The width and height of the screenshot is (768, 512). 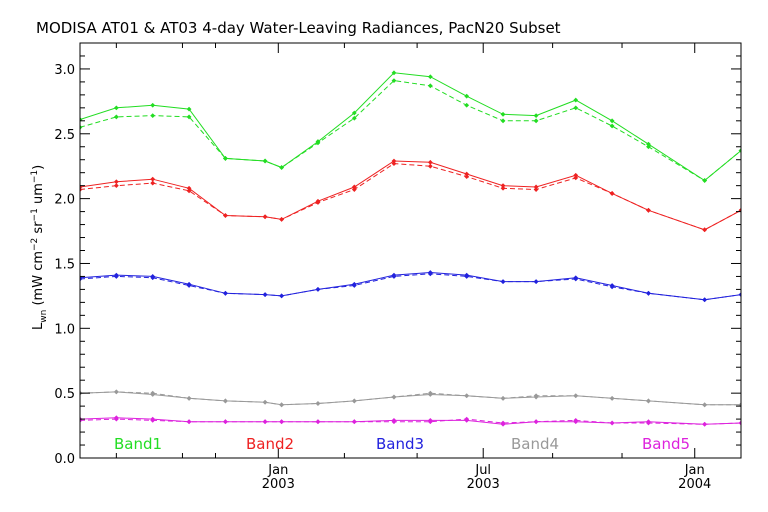 I want to click on y-axis-label: Lwn (mW cm−2 sr−1 um−1), so click(x=39, y=247).